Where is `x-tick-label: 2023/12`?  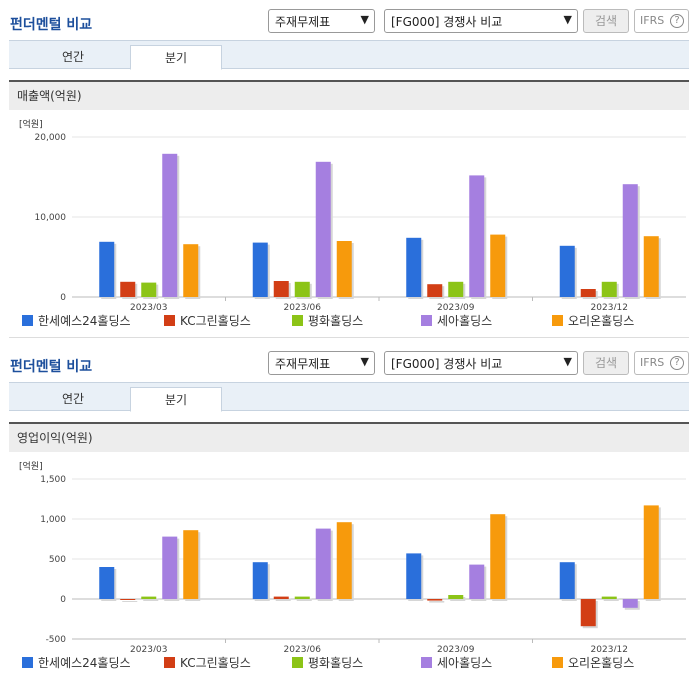 x-tick-label: 2023/12 is located at coordinates (609, 648).